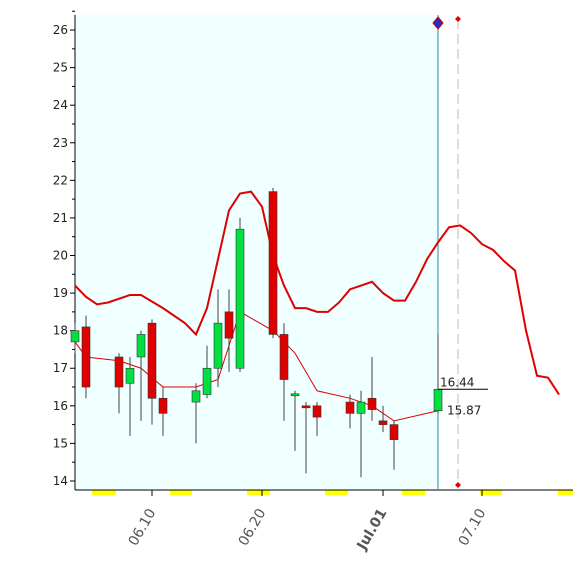 The width and height of the screenshot is (573, 574). I want to click on y-tick-label: 24, so click(60, 105).